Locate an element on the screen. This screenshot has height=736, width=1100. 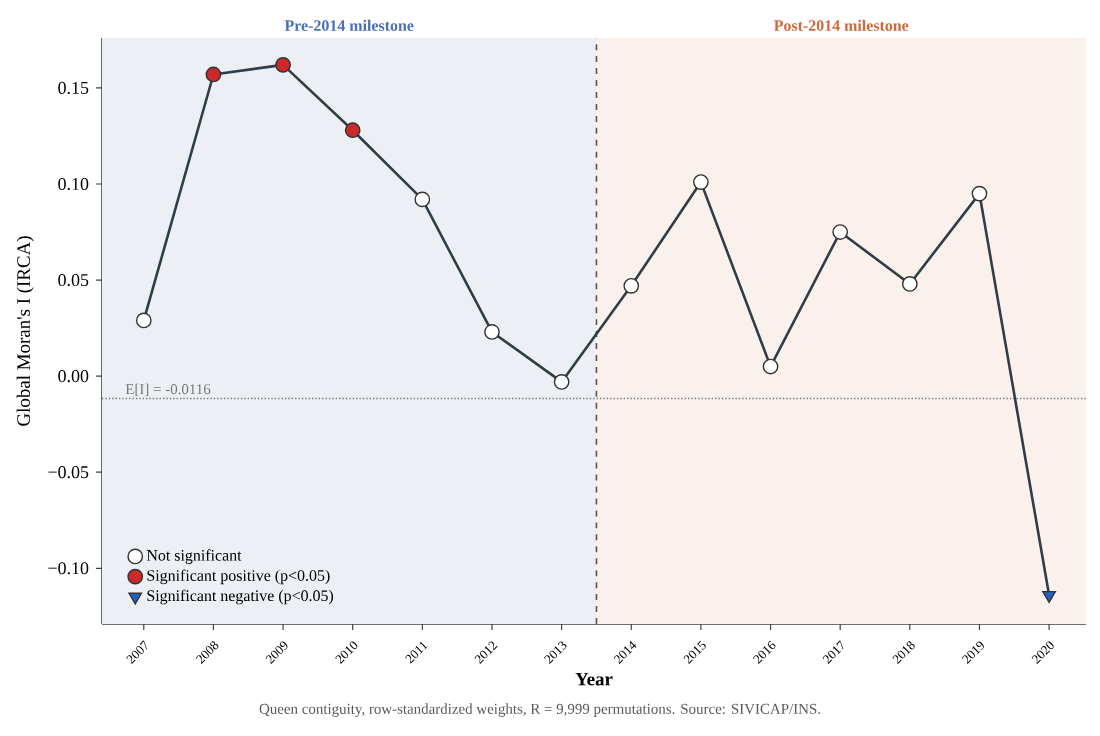
x-axis-title: Year is located at coordinates (594, 679).